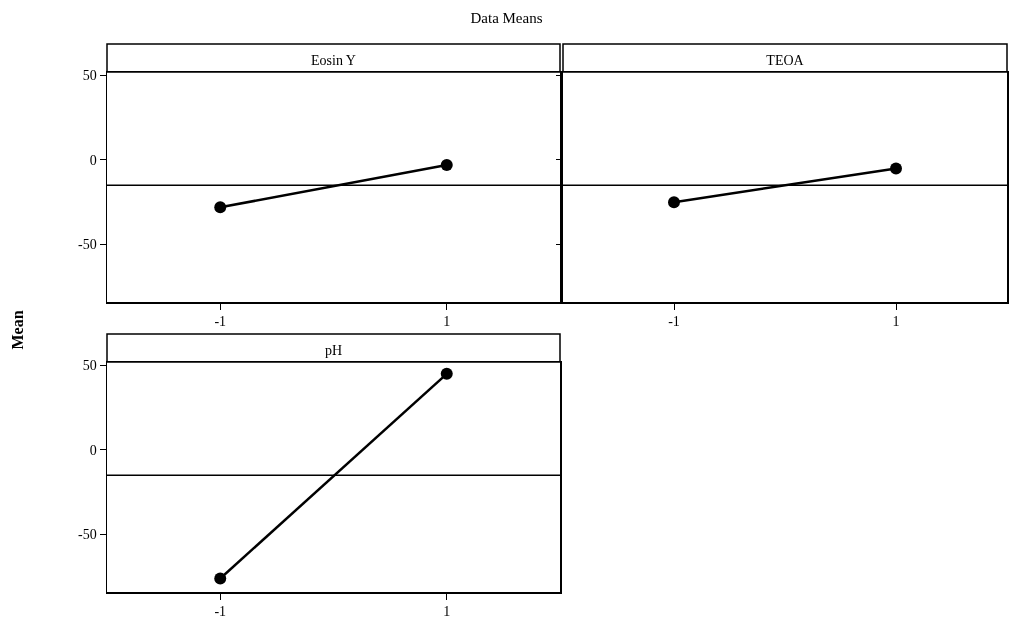 This screenshot has height=640, width=1013. I want to click on text: Data Means, so click(506, 18).